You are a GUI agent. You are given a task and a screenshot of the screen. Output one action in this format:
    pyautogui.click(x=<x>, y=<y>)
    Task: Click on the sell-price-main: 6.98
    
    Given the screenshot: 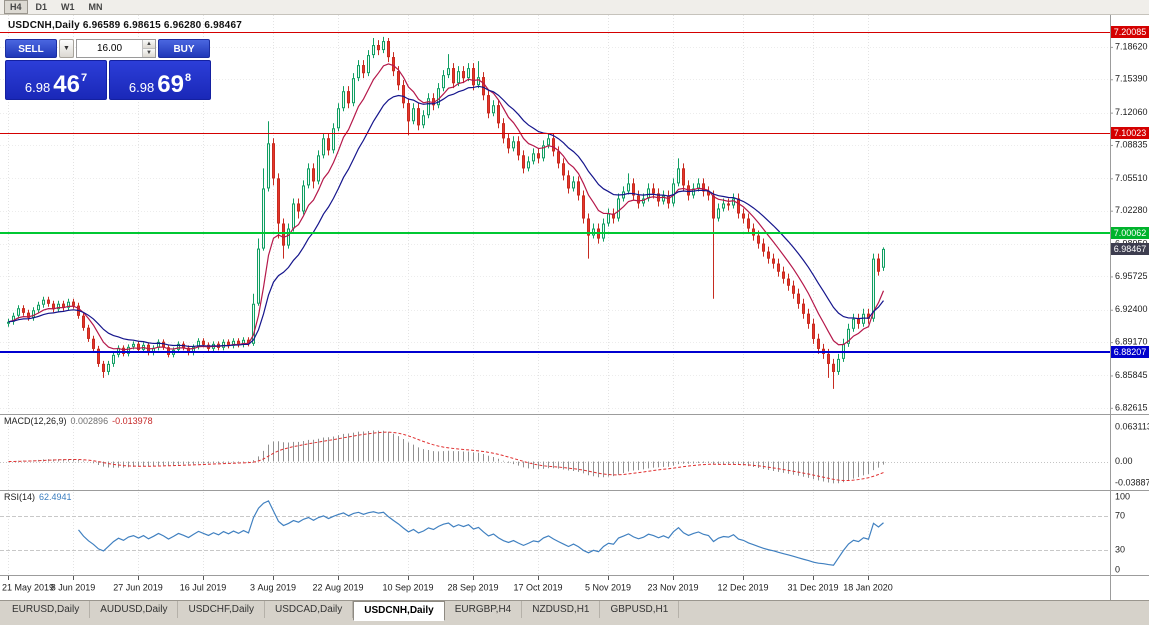 What is the action you would take?
    pyautogui.click(x=37, y=87)
    